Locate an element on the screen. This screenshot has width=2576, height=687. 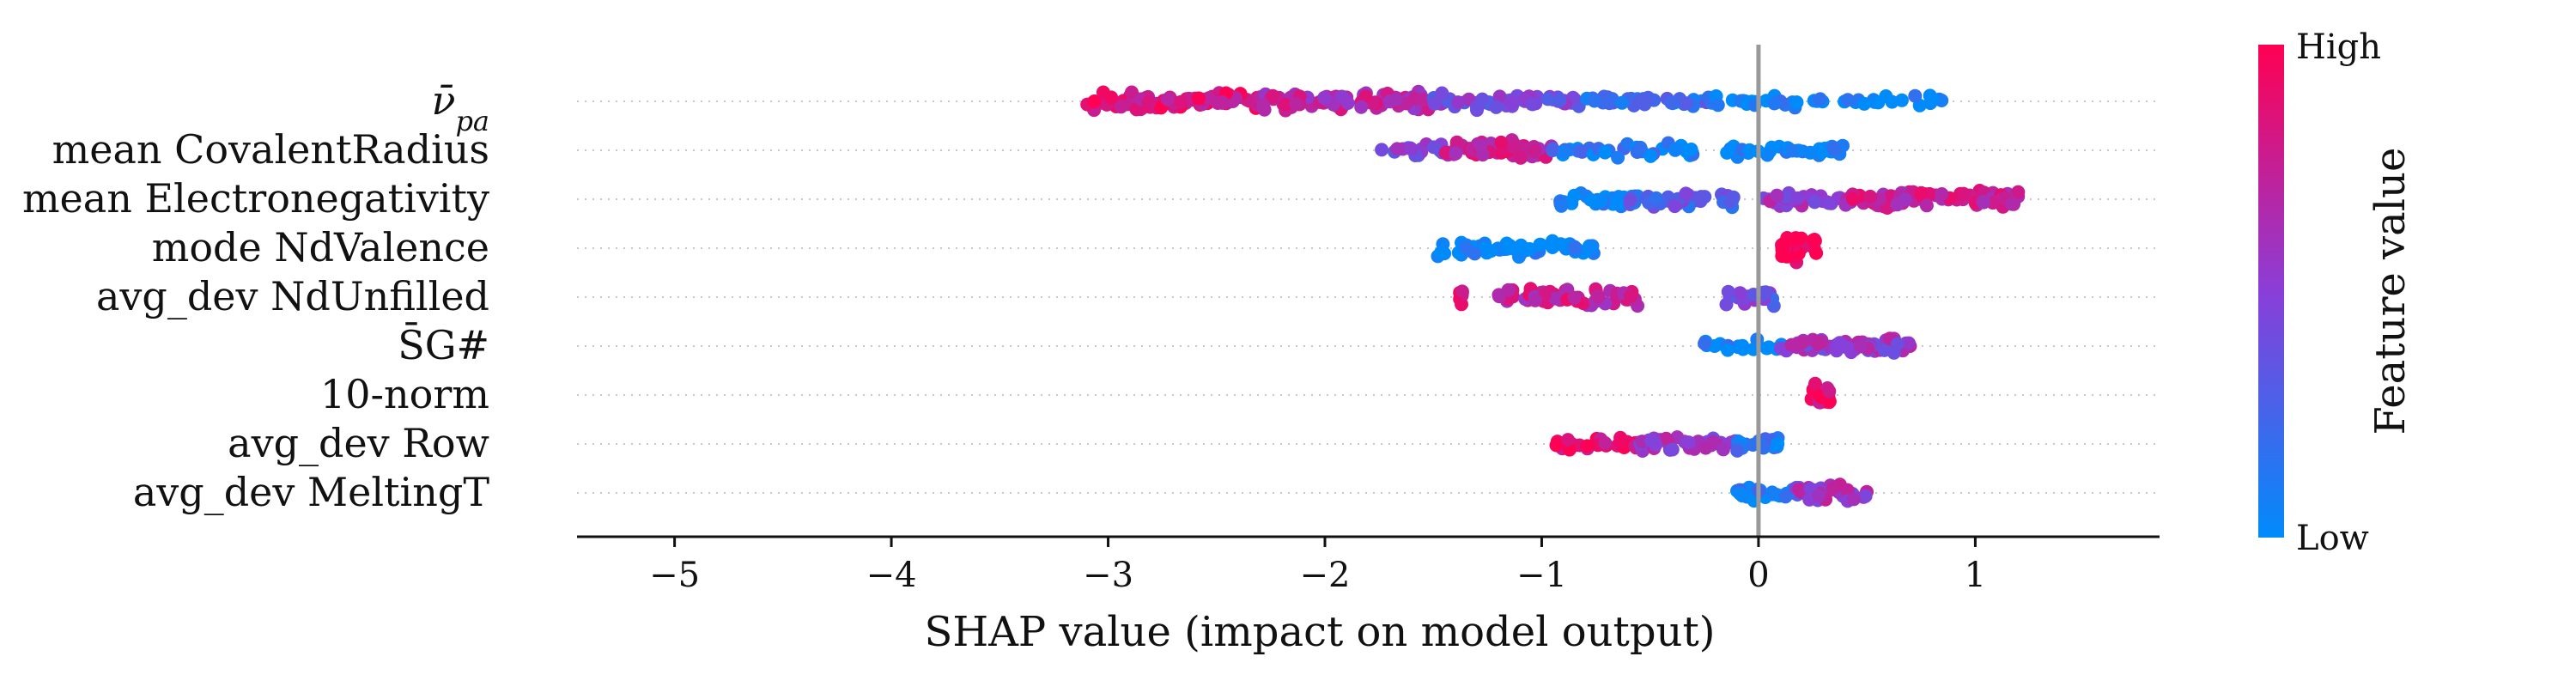
feature-label: mean CovalentRadius is located at coordinates (270, 149).